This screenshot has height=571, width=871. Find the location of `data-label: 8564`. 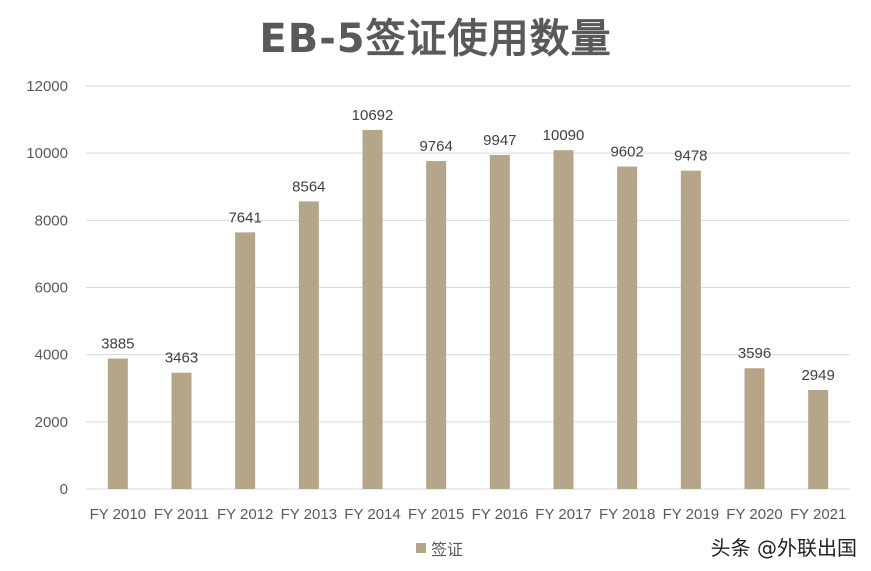

data-label: 8564 is located at coordinates (308, 186).